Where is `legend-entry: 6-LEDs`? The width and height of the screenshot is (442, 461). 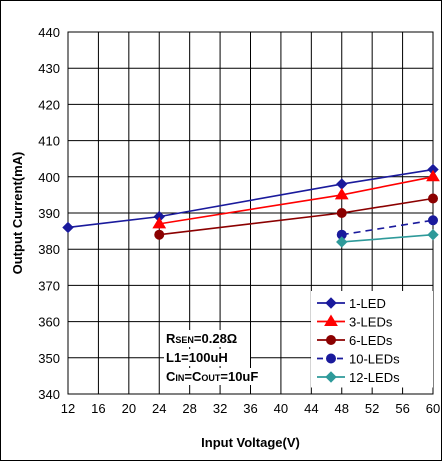
legend-entry: 6-LEDs is located at coordinates (355, 340).